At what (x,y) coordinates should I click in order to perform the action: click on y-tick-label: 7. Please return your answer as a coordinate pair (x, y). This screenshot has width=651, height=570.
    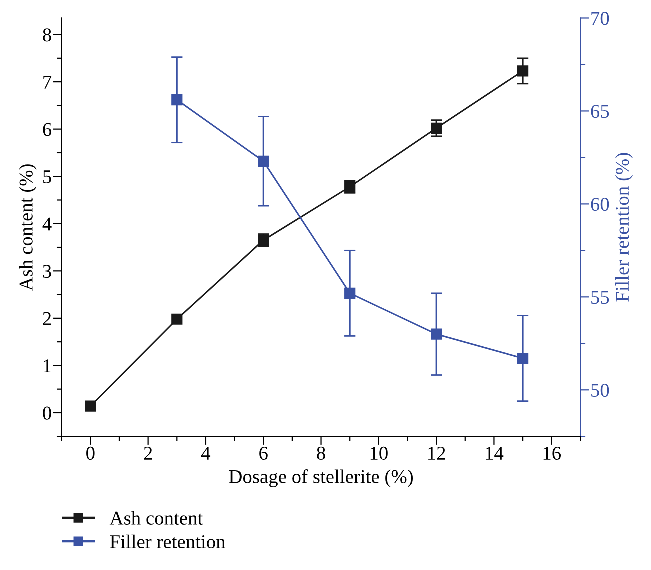
    Looking at the image, I should click on (48, 82).